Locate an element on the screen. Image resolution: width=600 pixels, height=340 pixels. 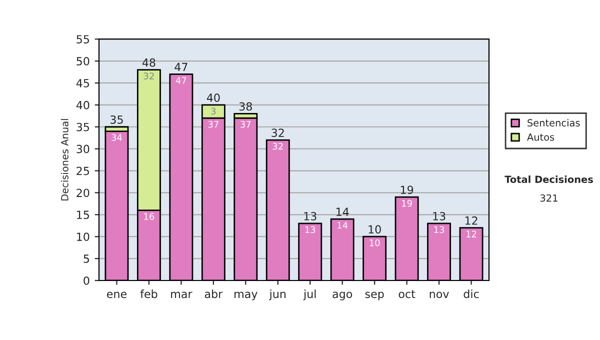
text: Total Decisiones is located at coordinates (548, 179).